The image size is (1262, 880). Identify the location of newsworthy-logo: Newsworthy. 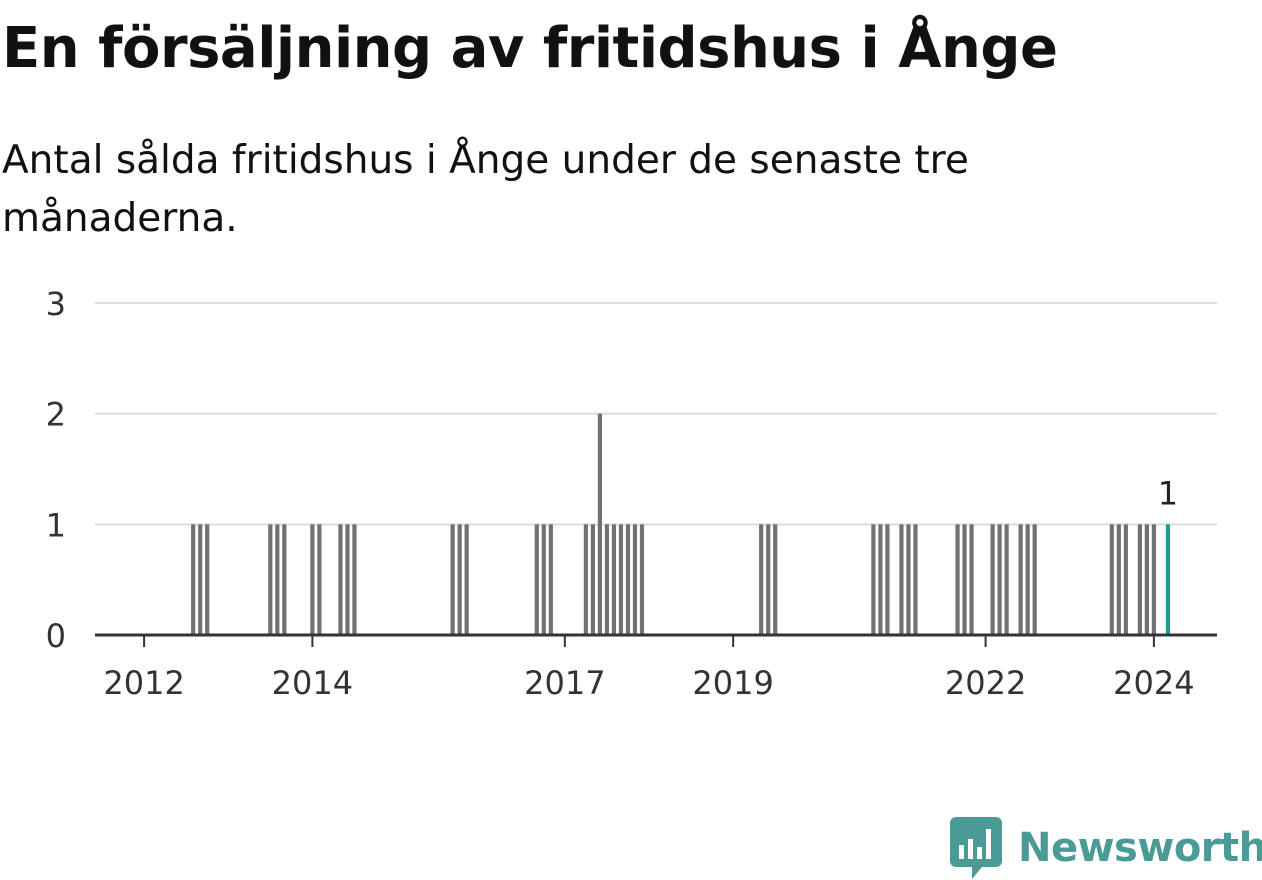
(1106, 848).